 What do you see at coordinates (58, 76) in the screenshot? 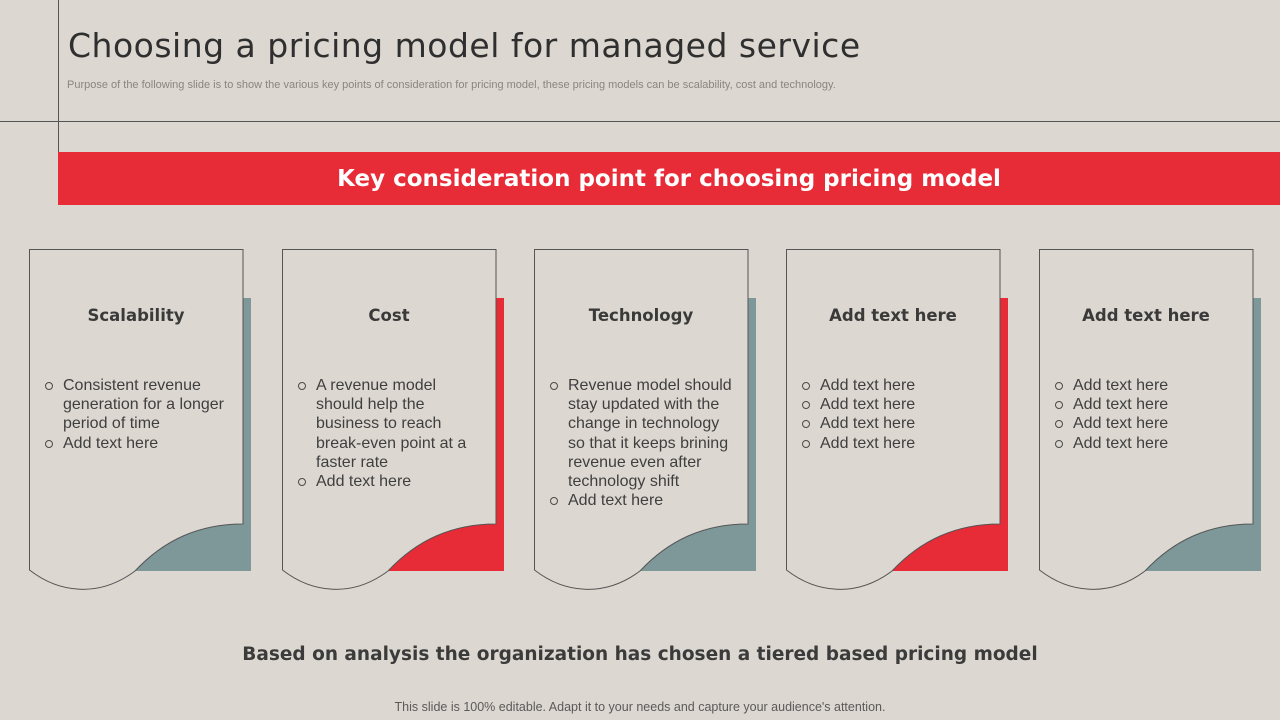
I see `vertical-divider-line` at bounding box center [58, 76].